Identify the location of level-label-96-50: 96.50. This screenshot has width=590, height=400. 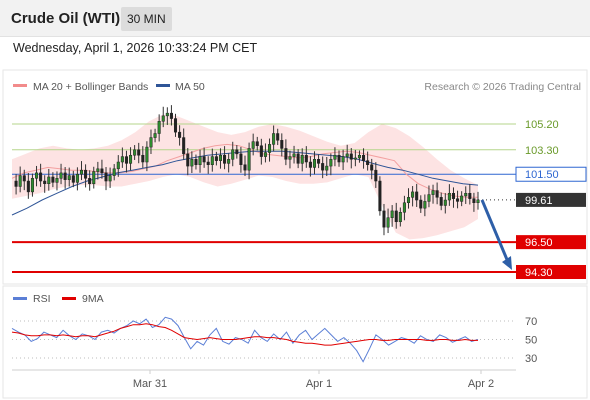
(539, 243).